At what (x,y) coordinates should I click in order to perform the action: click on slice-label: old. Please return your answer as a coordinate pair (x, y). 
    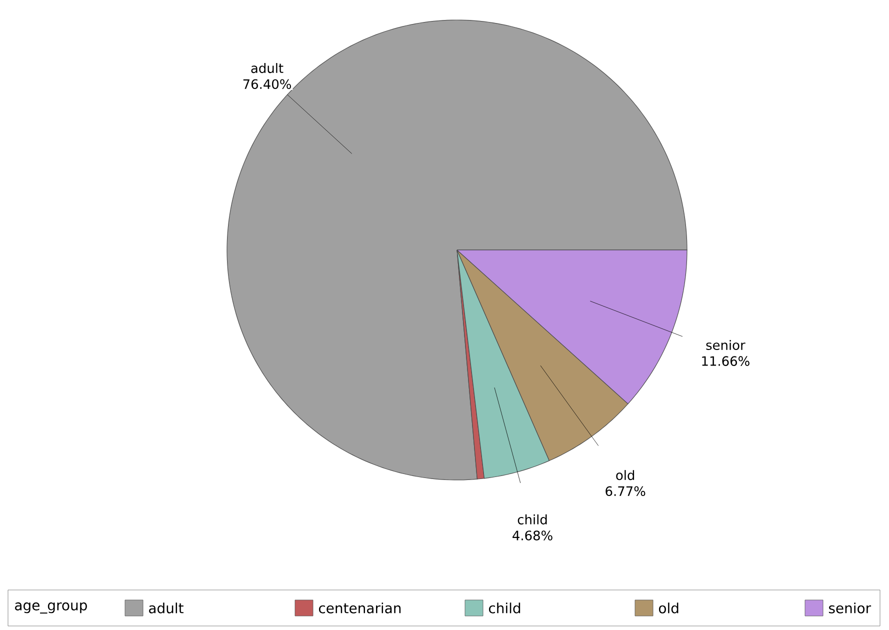
    Looking at the image, I should click on (625, 475).